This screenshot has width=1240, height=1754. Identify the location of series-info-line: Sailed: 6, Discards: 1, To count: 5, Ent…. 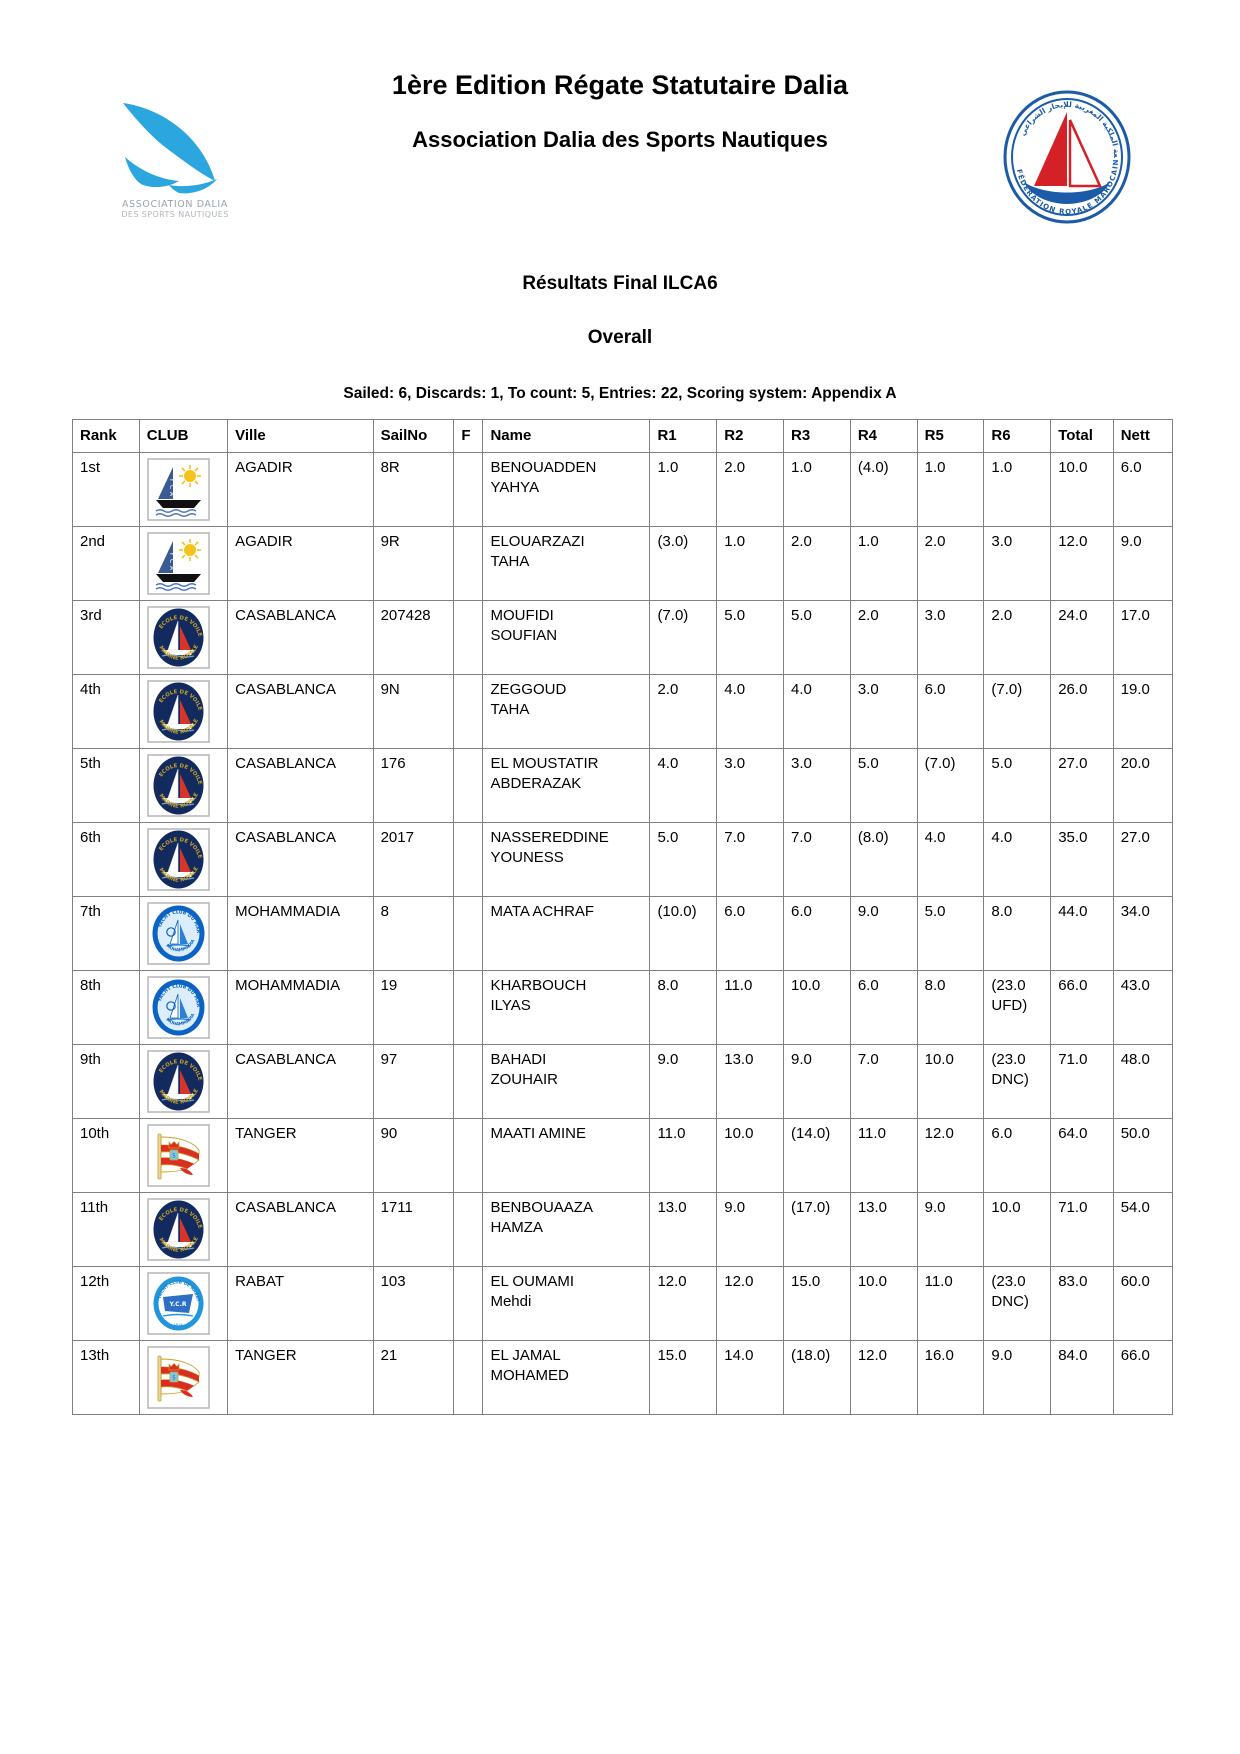
(620, 393).